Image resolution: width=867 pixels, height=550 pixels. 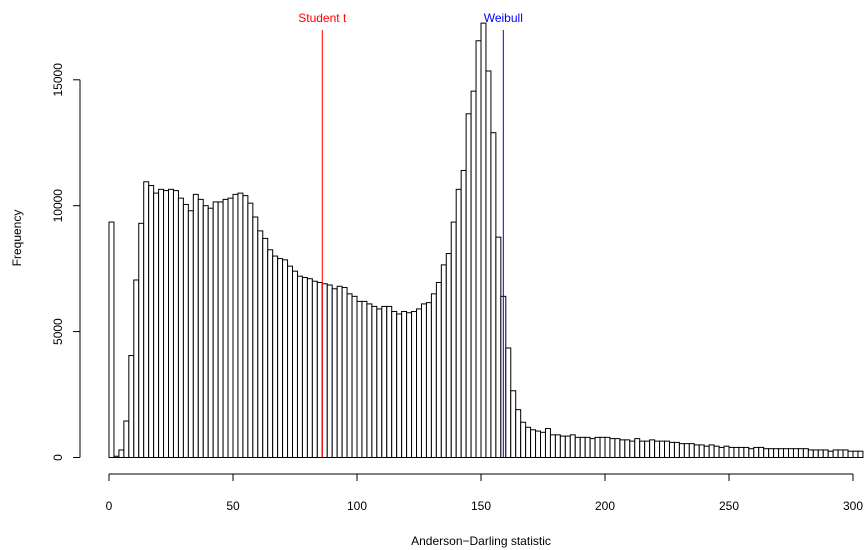 What do you see at coordinates (481, 541) in the screenshot?
I see `x-axis-title: Anderson−Darling statistic` at bounding box center [481, 541].